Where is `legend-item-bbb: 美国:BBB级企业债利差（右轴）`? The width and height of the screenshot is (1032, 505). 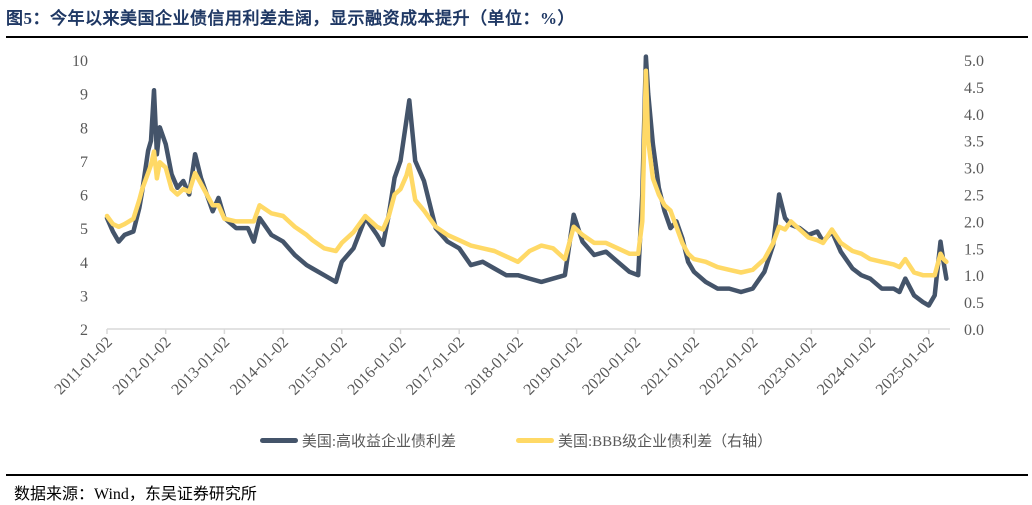
legend-item-bbb: 美国:BBB级企业债利差（右轴） is located at coordinates (644, 440).